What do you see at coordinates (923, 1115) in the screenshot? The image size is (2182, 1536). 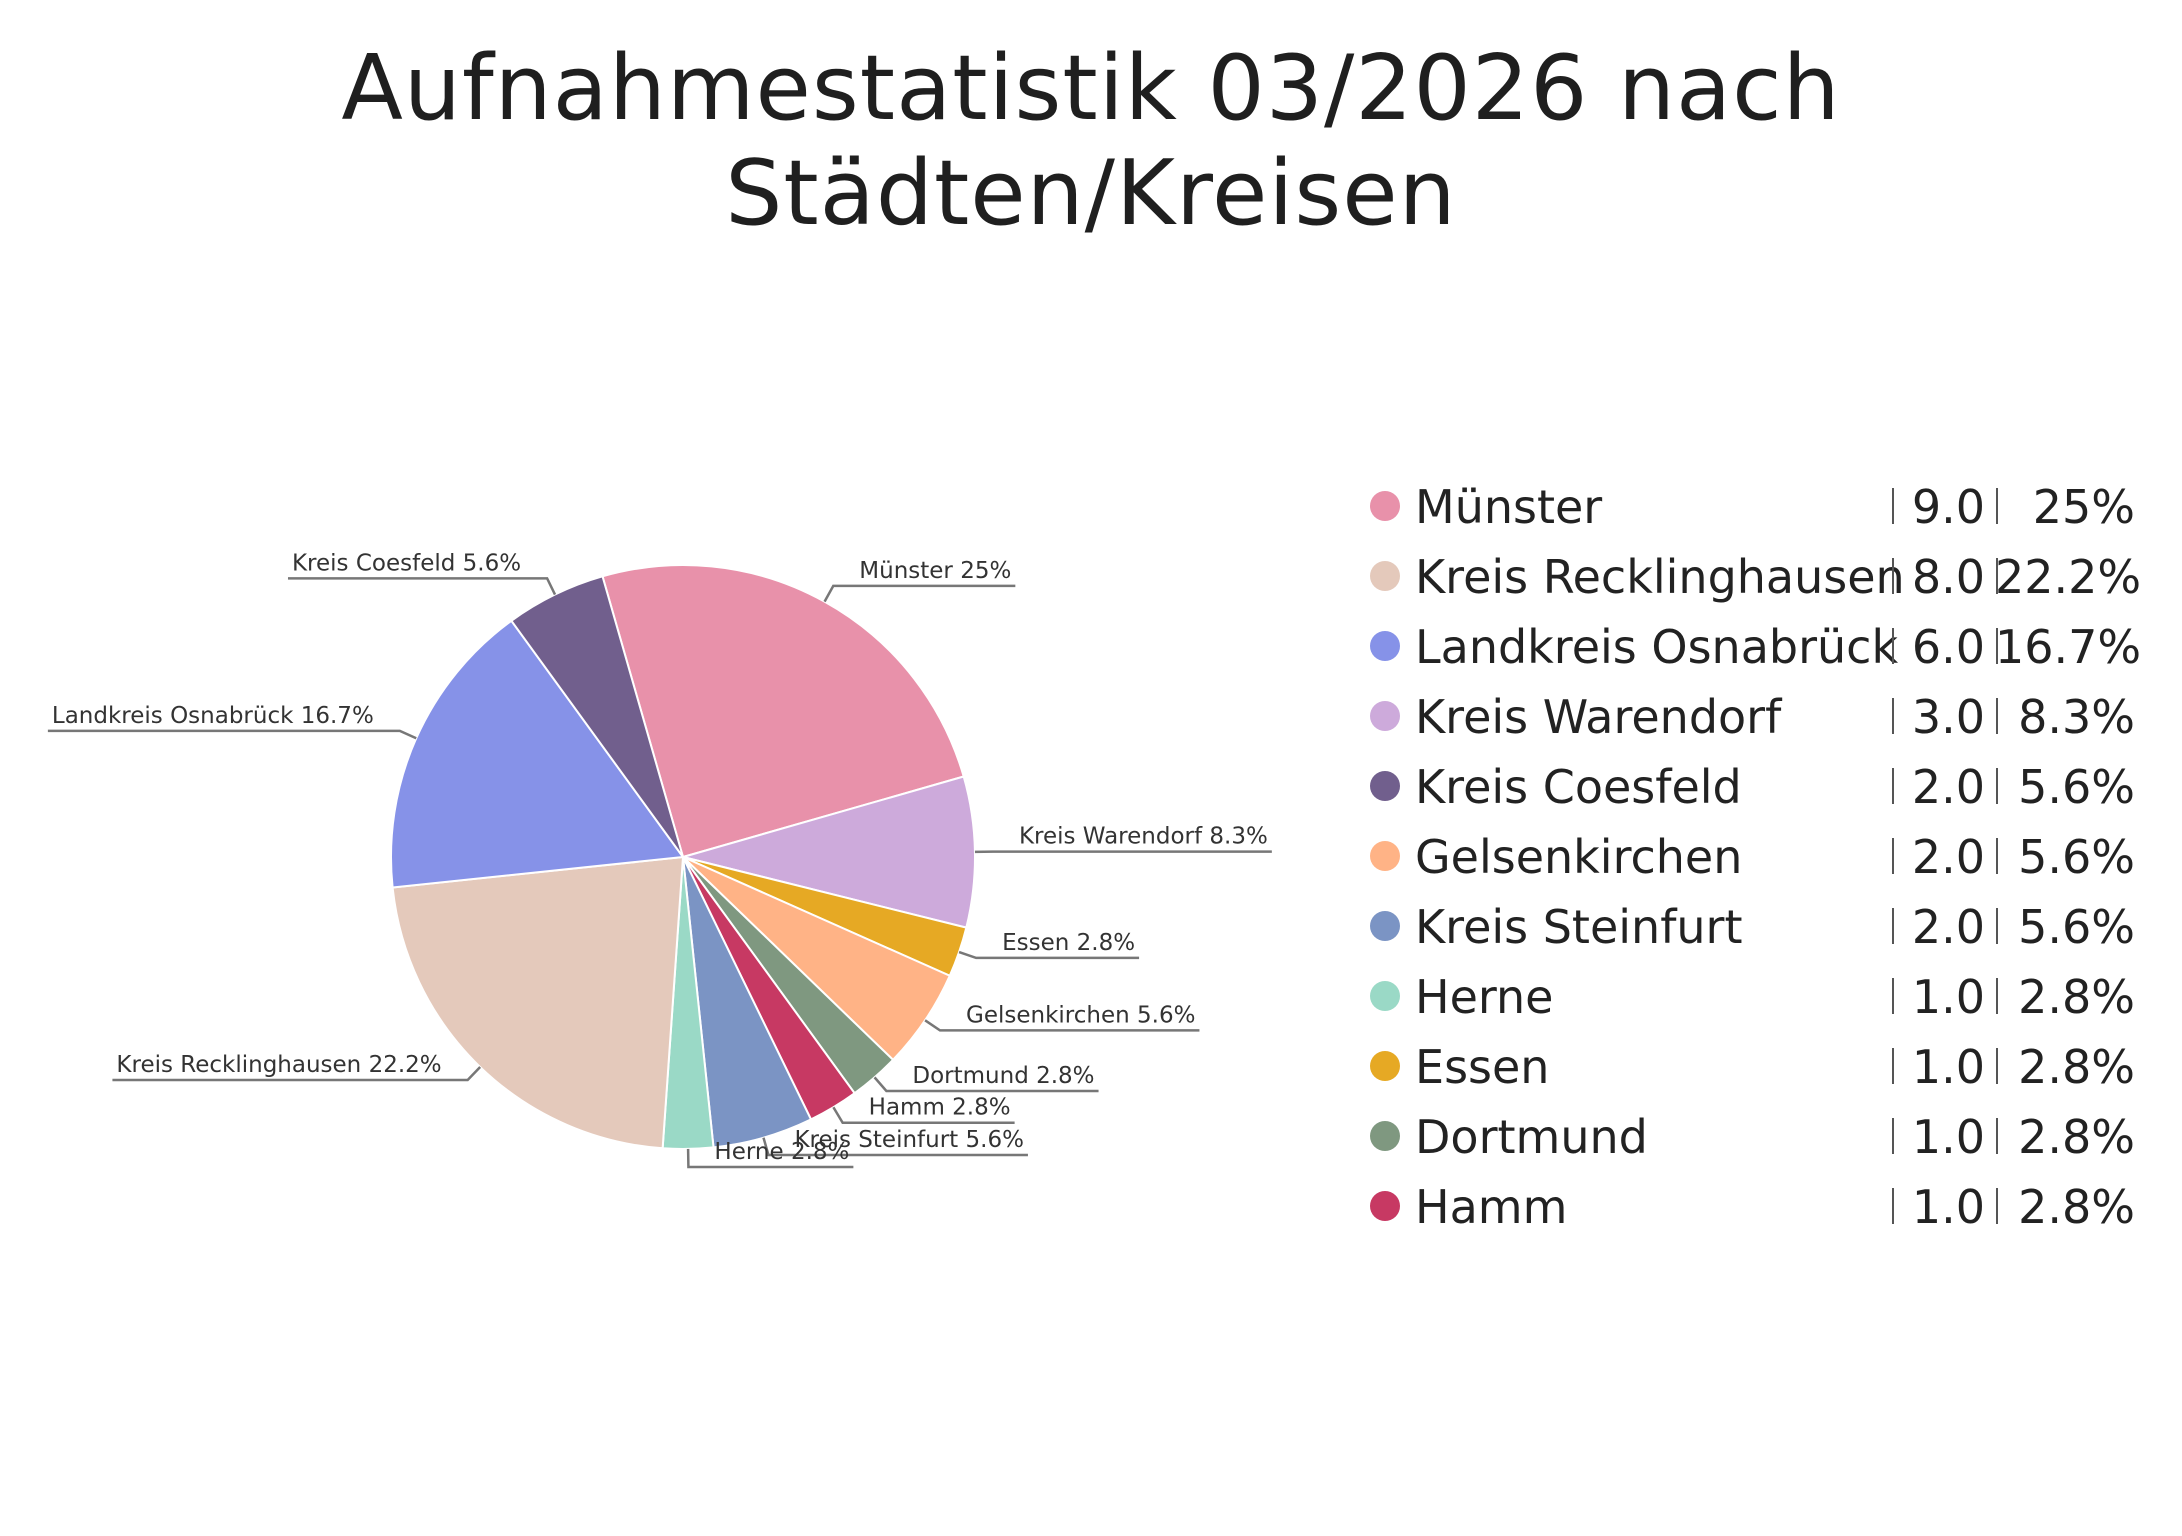 I see `pie-leader-hamm` at bounding box center [923, 1115].